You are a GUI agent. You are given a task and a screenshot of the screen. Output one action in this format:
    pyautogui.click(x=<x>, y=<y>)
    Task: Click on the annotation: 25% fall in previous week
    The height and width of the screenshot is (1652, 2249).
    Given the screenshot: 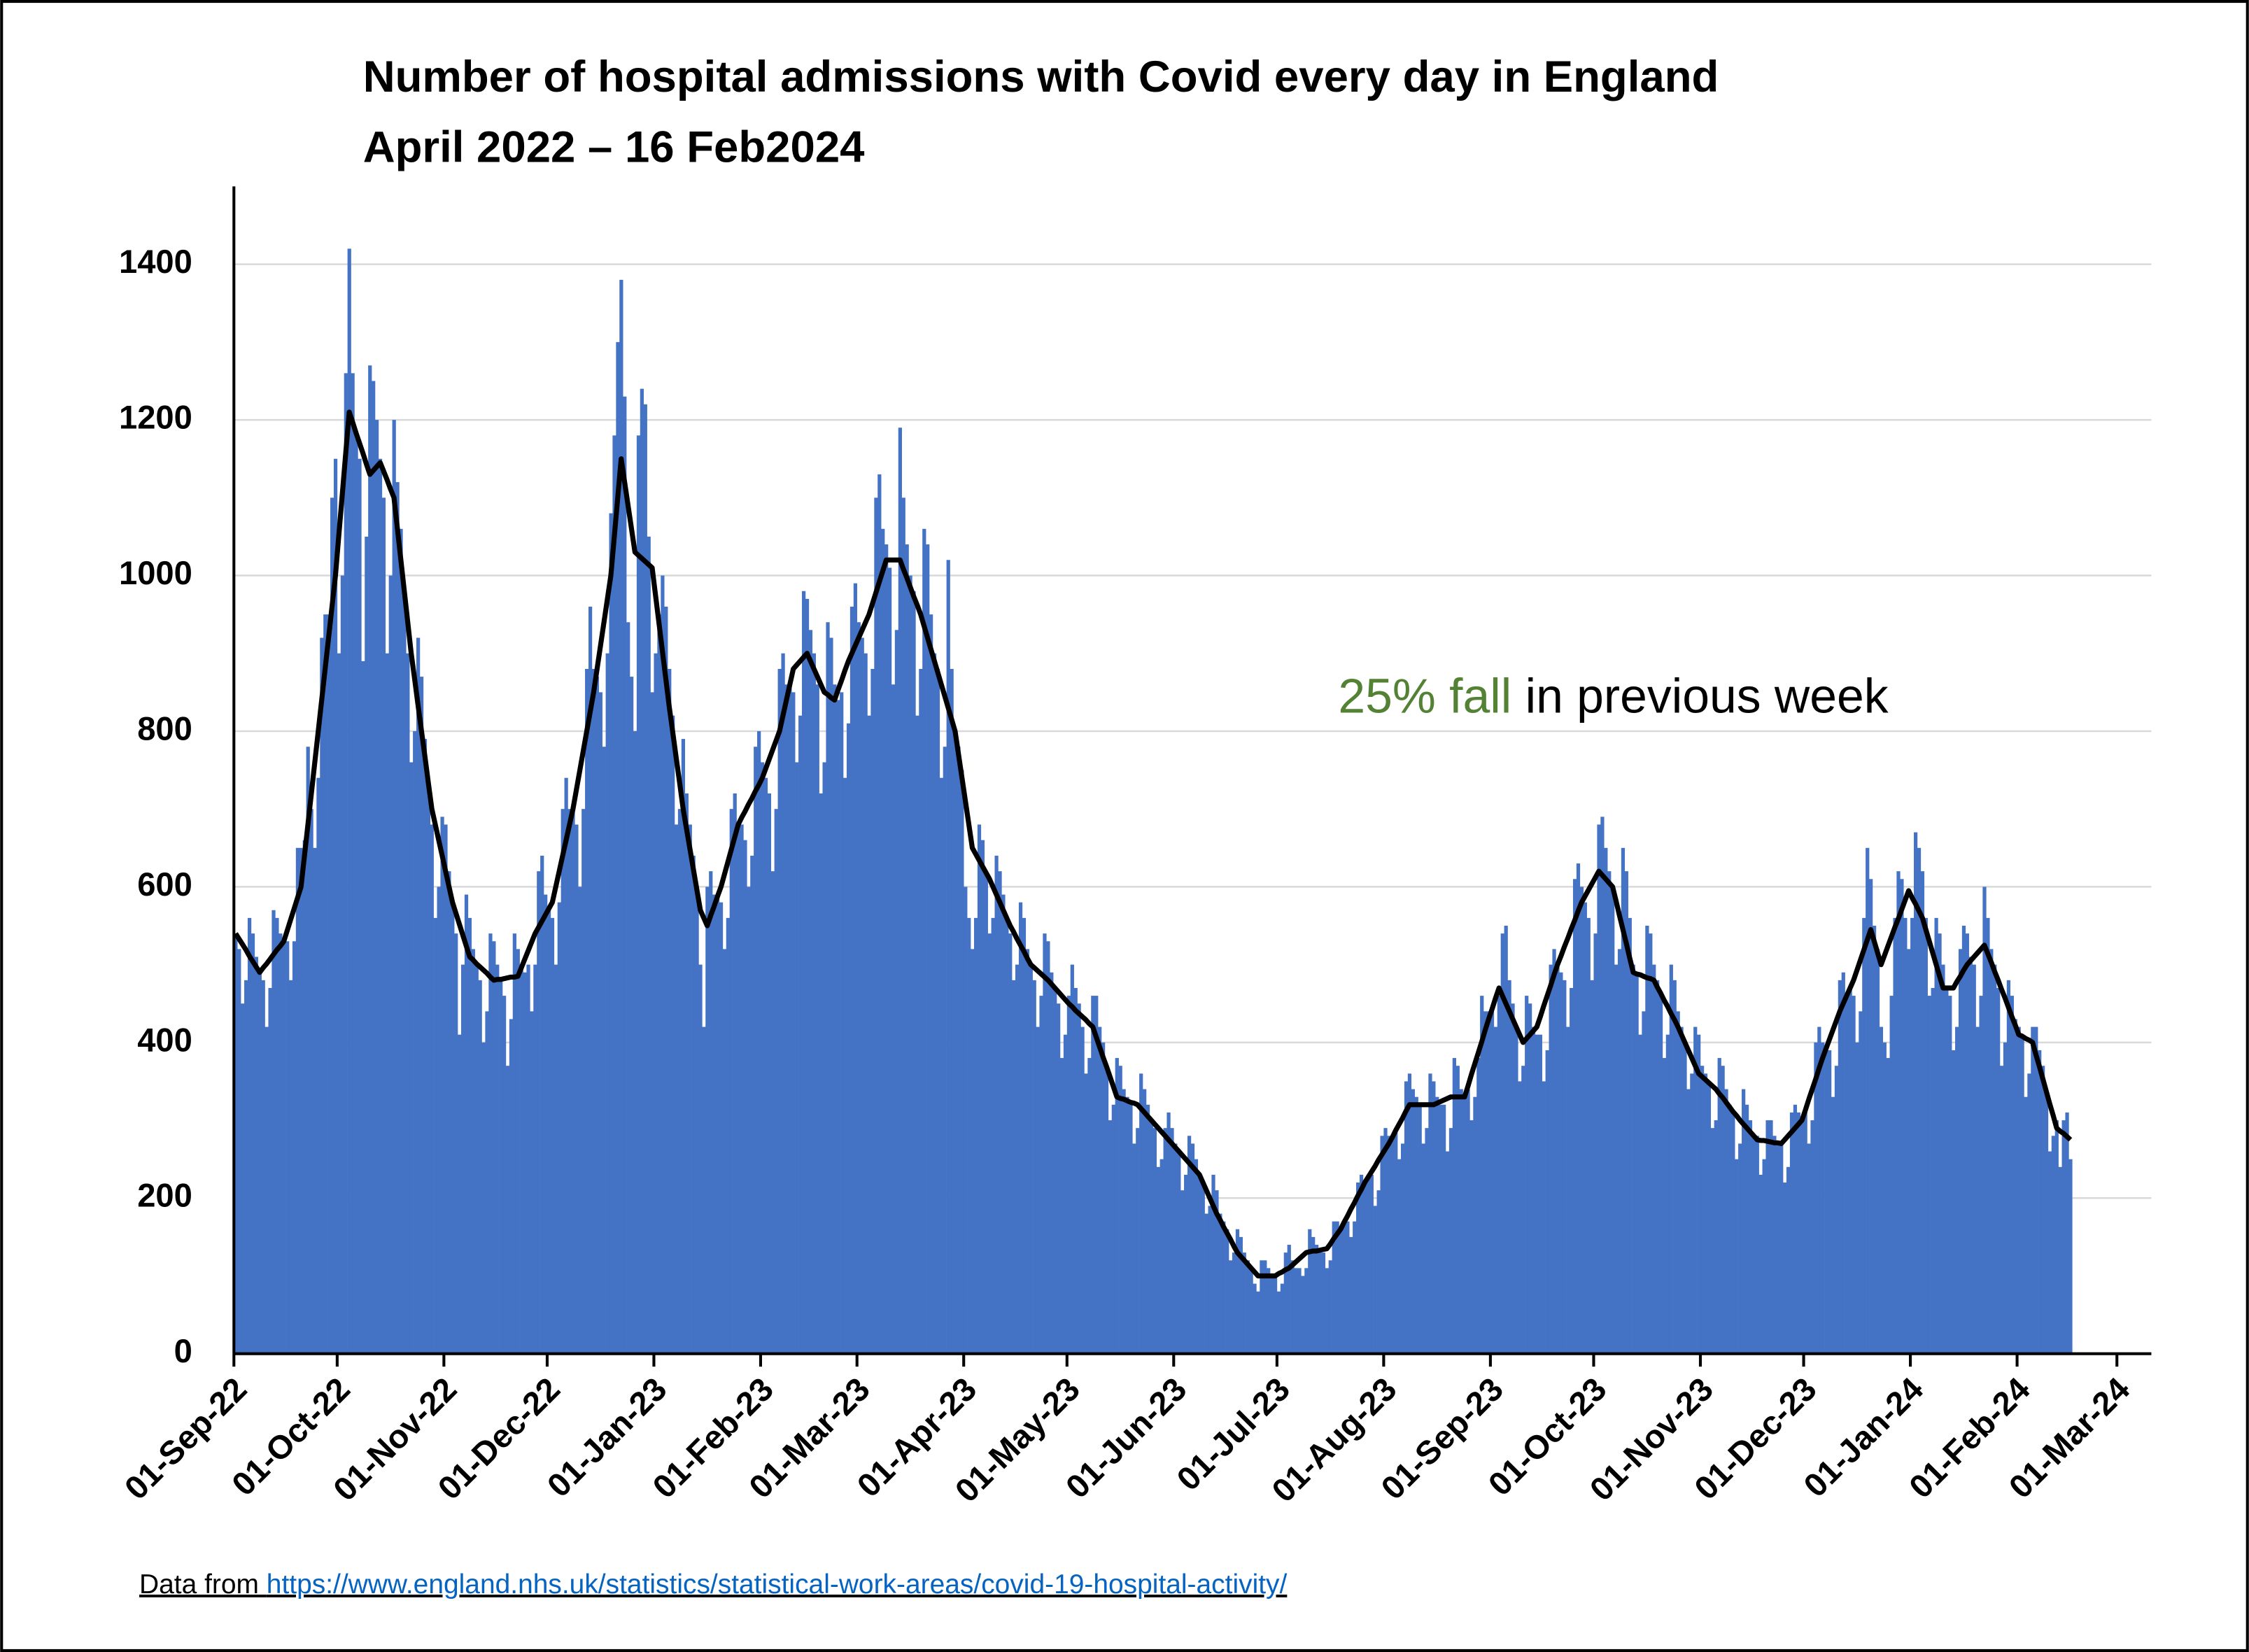 What is the action you would take?
    pyautogui.click(x=1613, y=696)
    